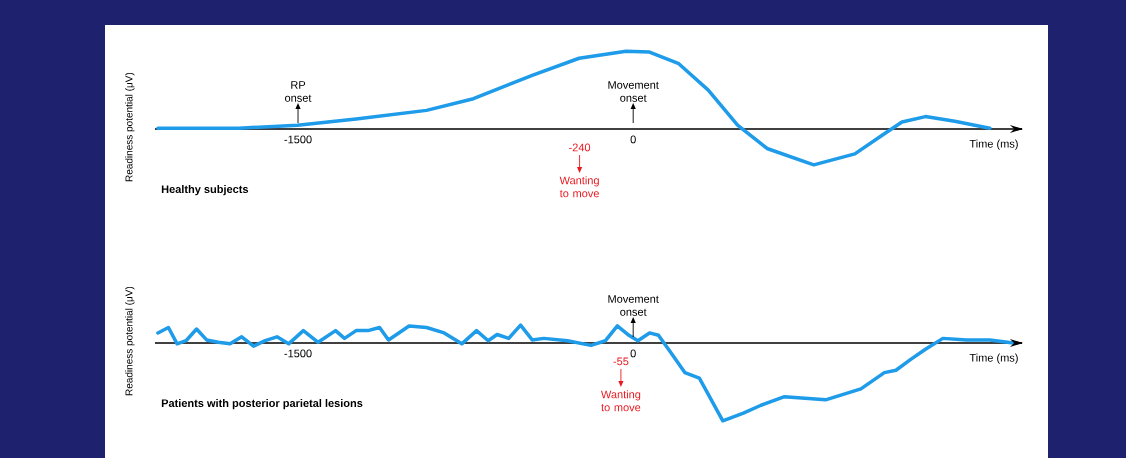  I want to click on text: Patients with posterior parietal lesions, so click(262, 404).